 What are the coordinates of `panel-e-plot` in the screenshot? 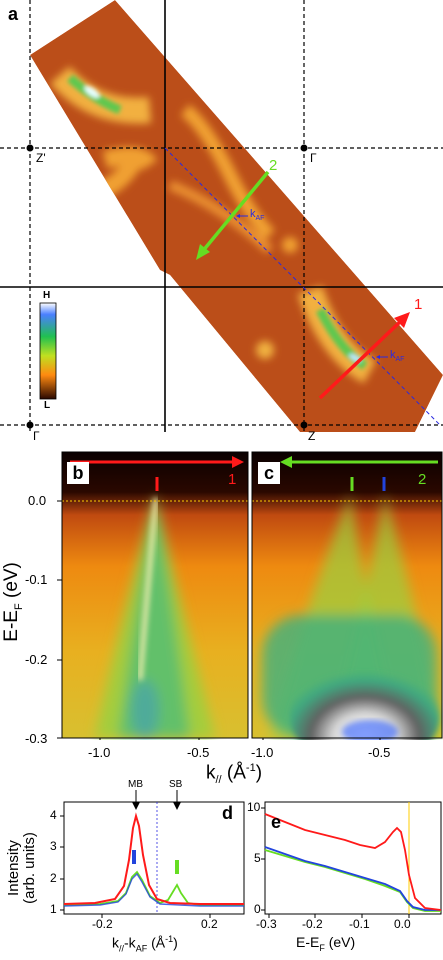 It's located at (351, 859).